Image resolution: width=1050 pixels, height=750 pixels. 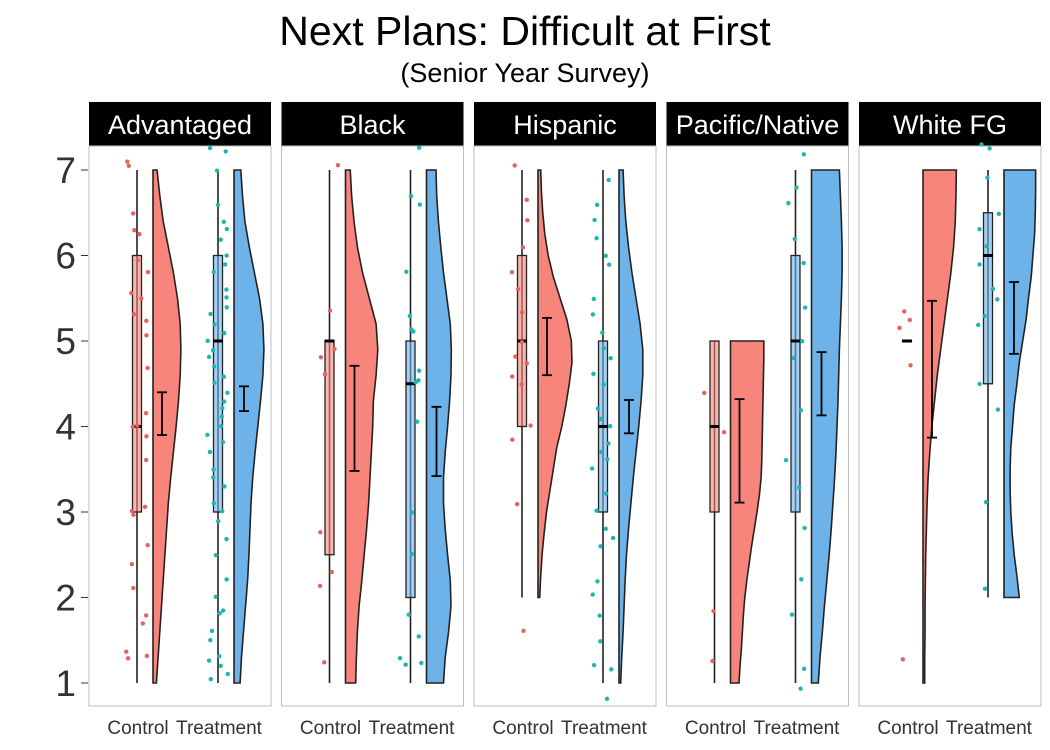 What do you see at coordinates (65, 512) in the screenshot?
I see `y-tick-label: 3` at bounding box center [65, 512].